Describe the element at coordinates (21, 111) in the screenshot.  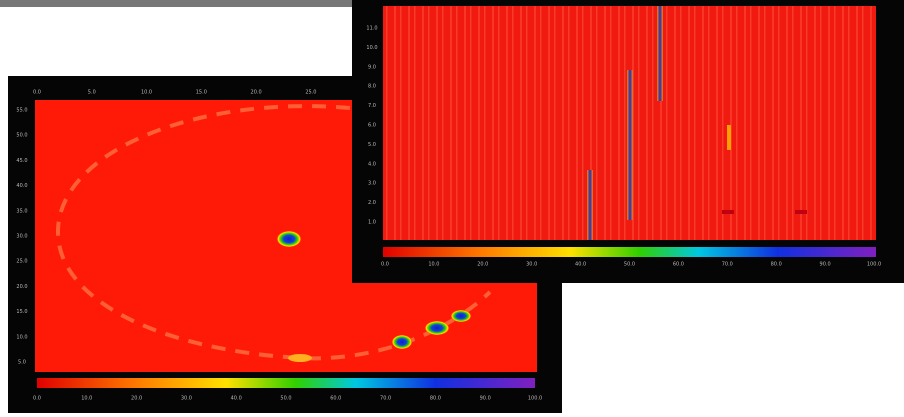
I see `tick-label: 55.0` at that location.